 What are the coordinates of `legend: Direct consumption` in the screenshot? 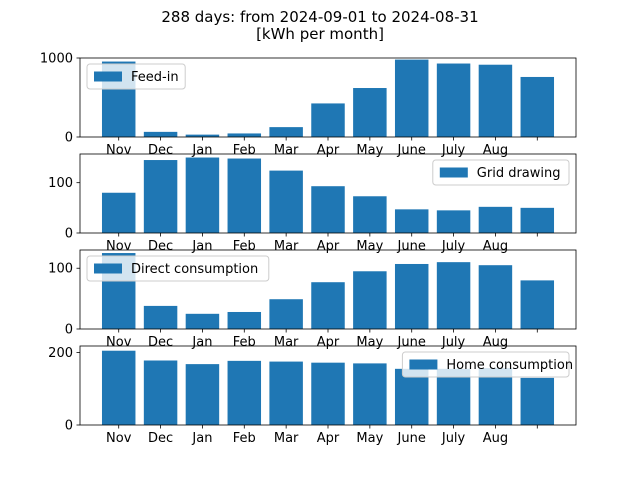 It's located at (178, 268).